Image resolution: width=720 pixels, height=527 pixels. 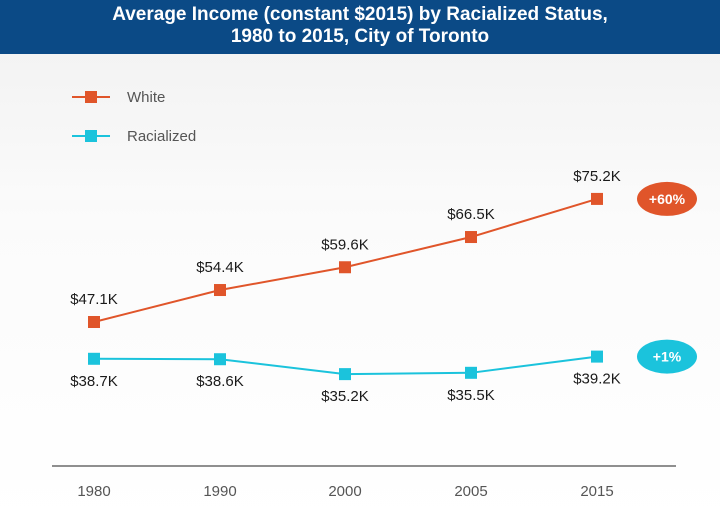 I want to click on data-label-white-1980: $47.1K, so click(x=94, y=299).